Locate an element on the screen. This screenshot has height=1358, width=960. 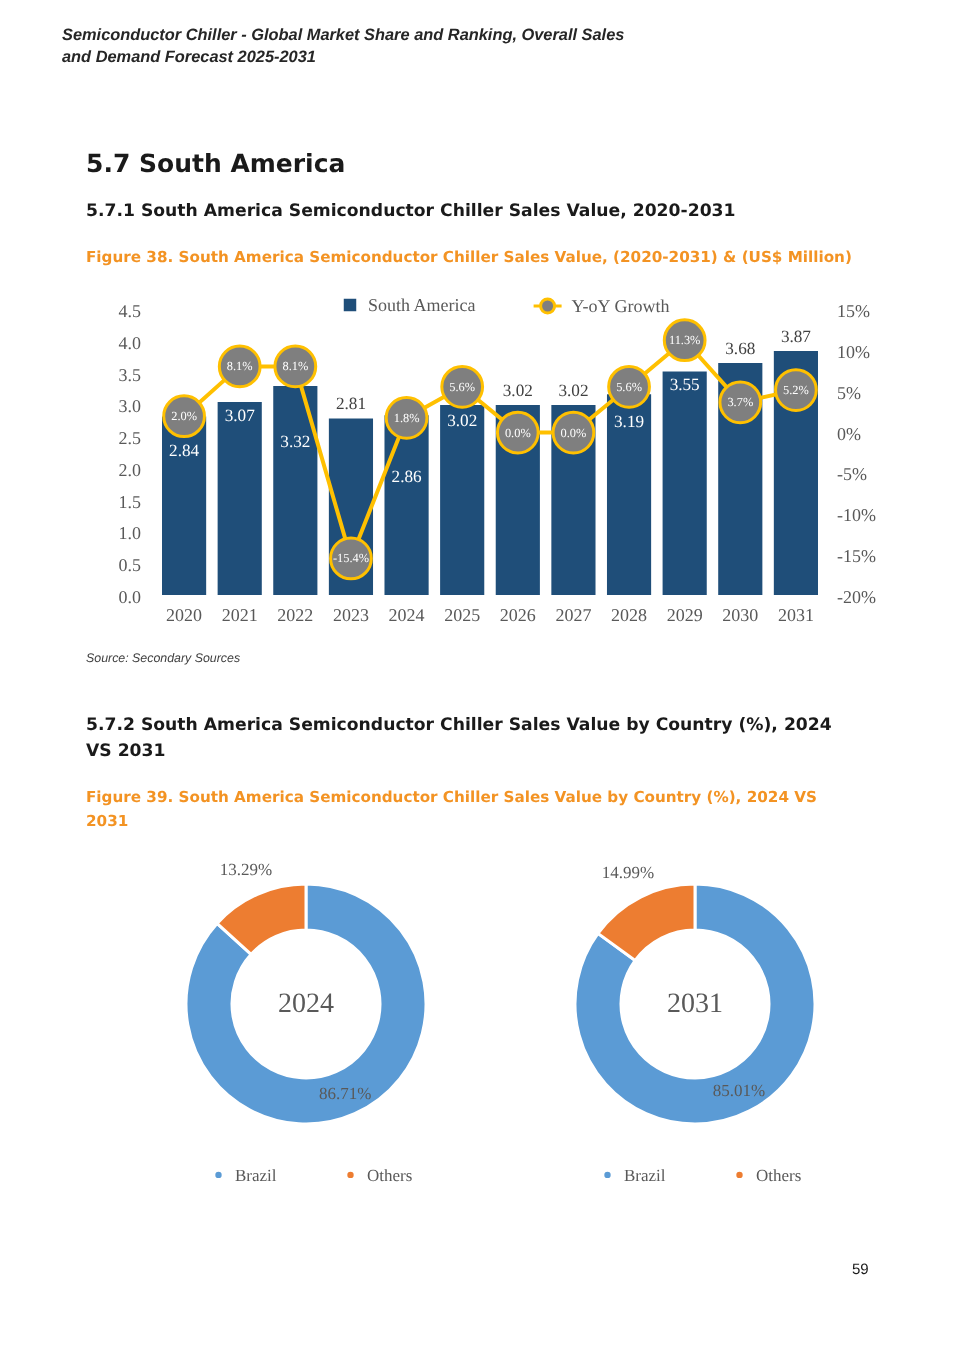
text: 2024 is located at coordinates (306, 1005).